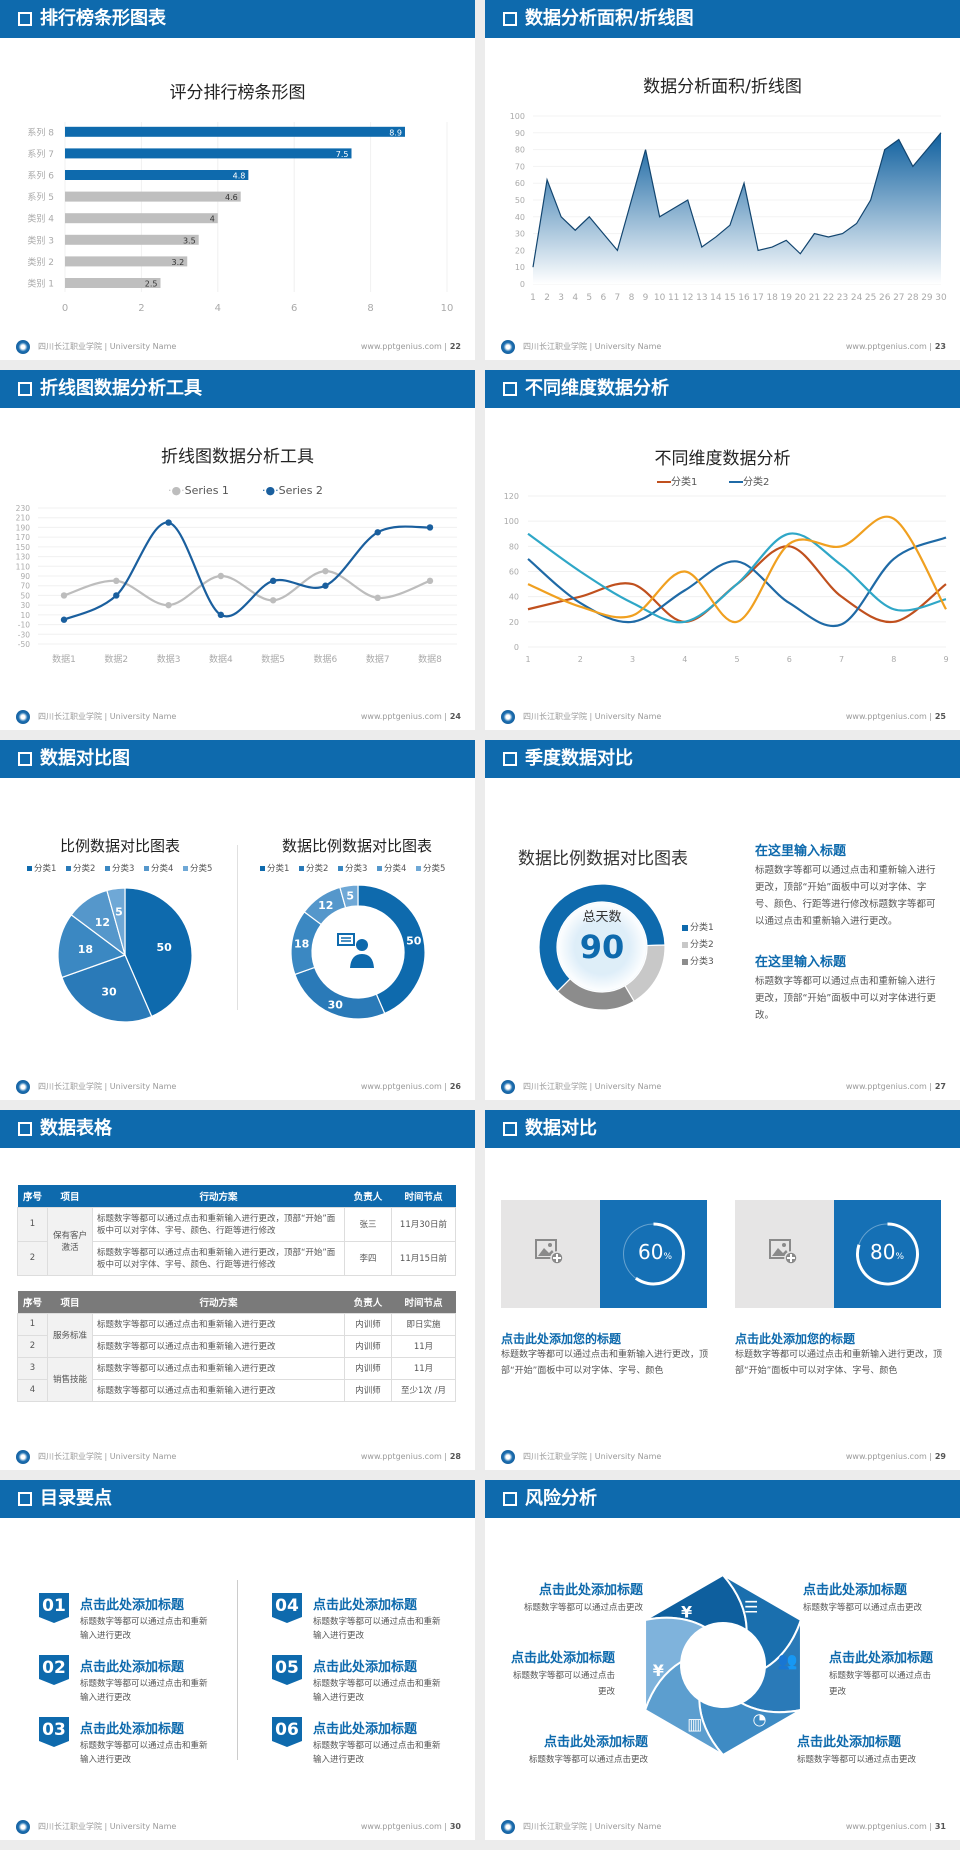 Image resolution: width=960 pixels, height=1850 pixels. I want to click on card-title: 点击此处添加您的标题, so click(795, 1339).